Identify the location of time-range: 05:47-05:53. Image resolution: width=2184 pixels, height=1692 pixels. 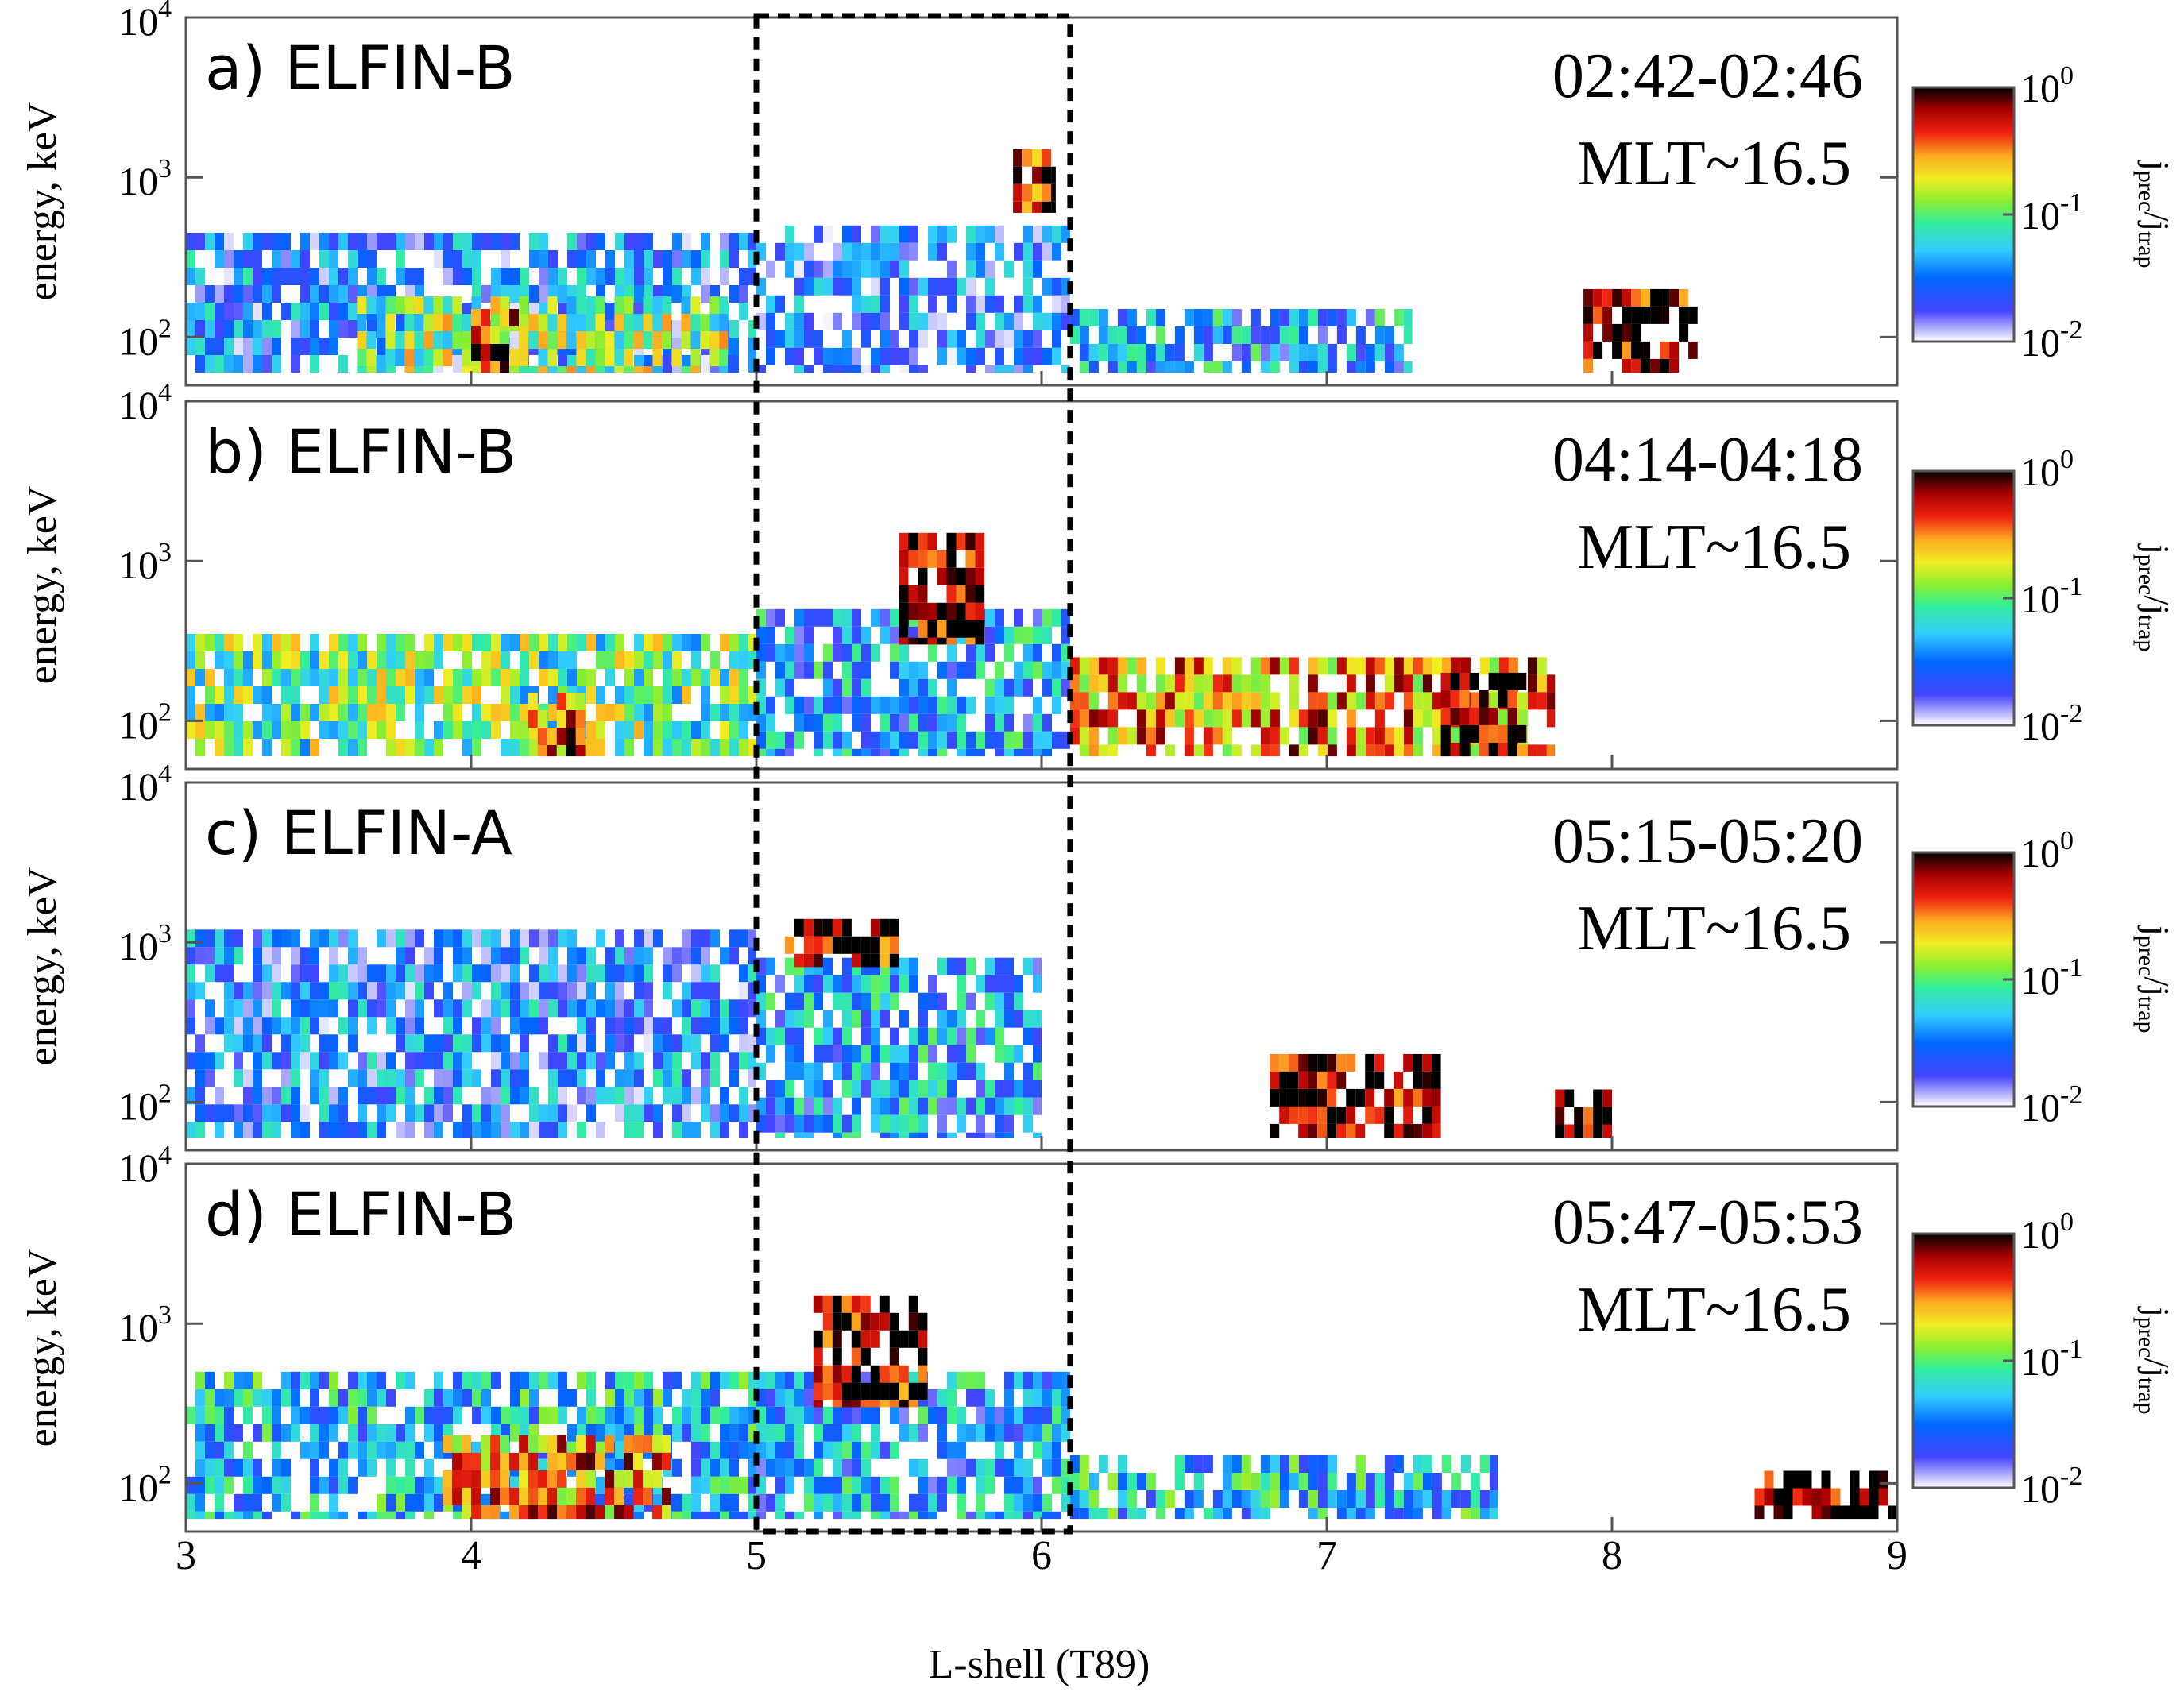
(1707, 1223).